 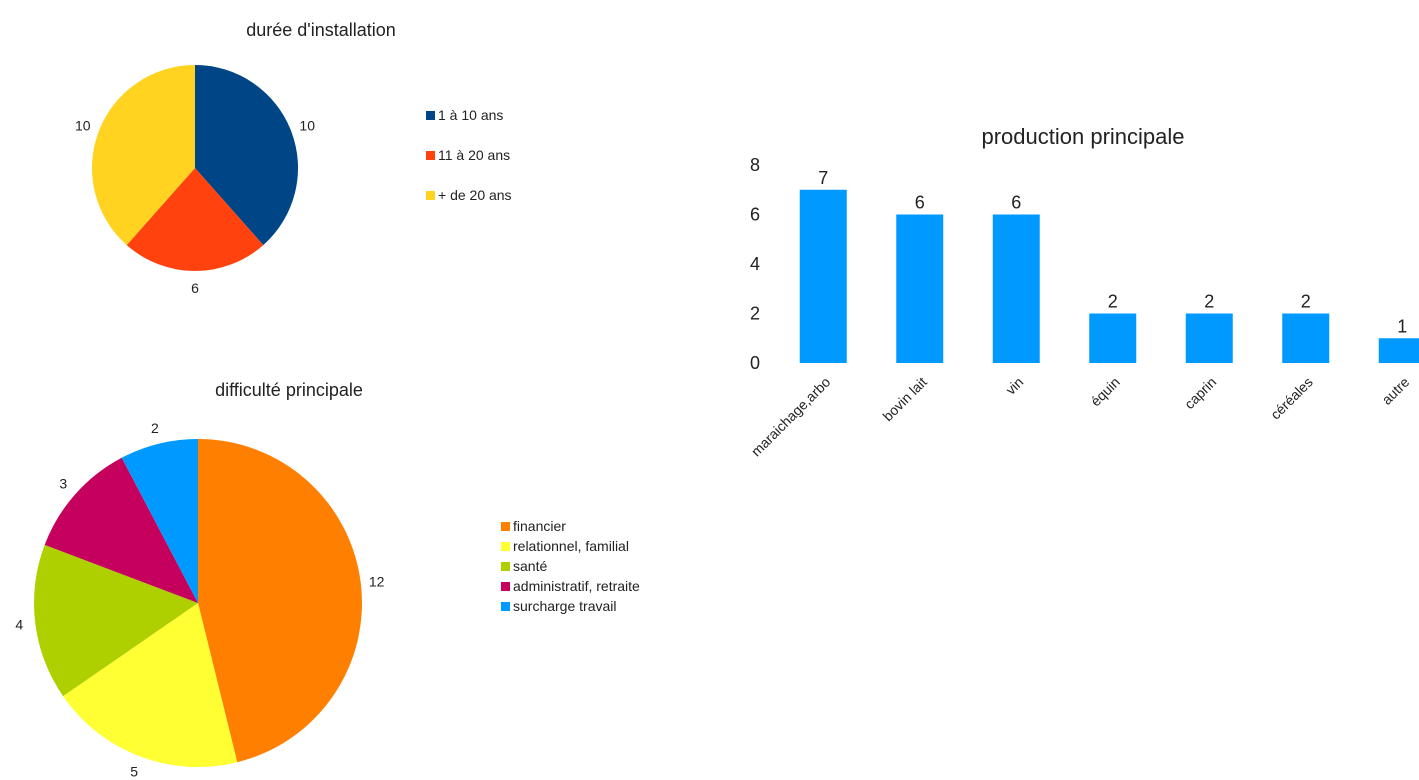 What do you see at coordinates (19, 625) in the screenshot?
I see `pie2-slice-label-sante: 4` at bounding box center [19, 625].